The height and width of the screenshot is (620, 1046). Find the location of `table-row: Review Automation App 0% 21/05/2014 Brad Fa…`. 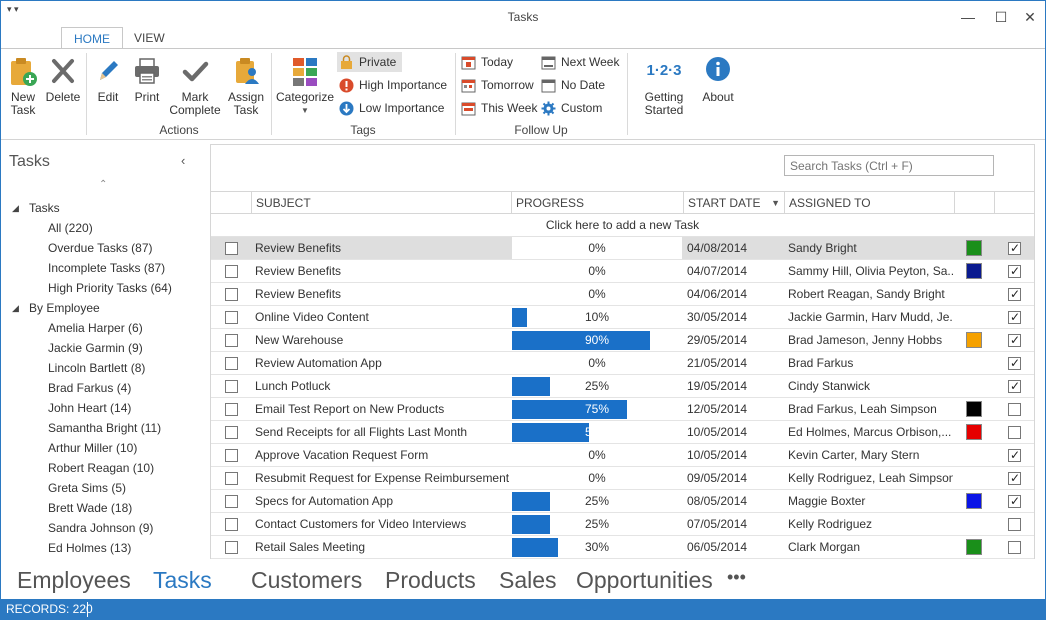

table-row: Review Automation App 0% 21/05/2014 Brad Fa… is located at coordinates (622, 363).